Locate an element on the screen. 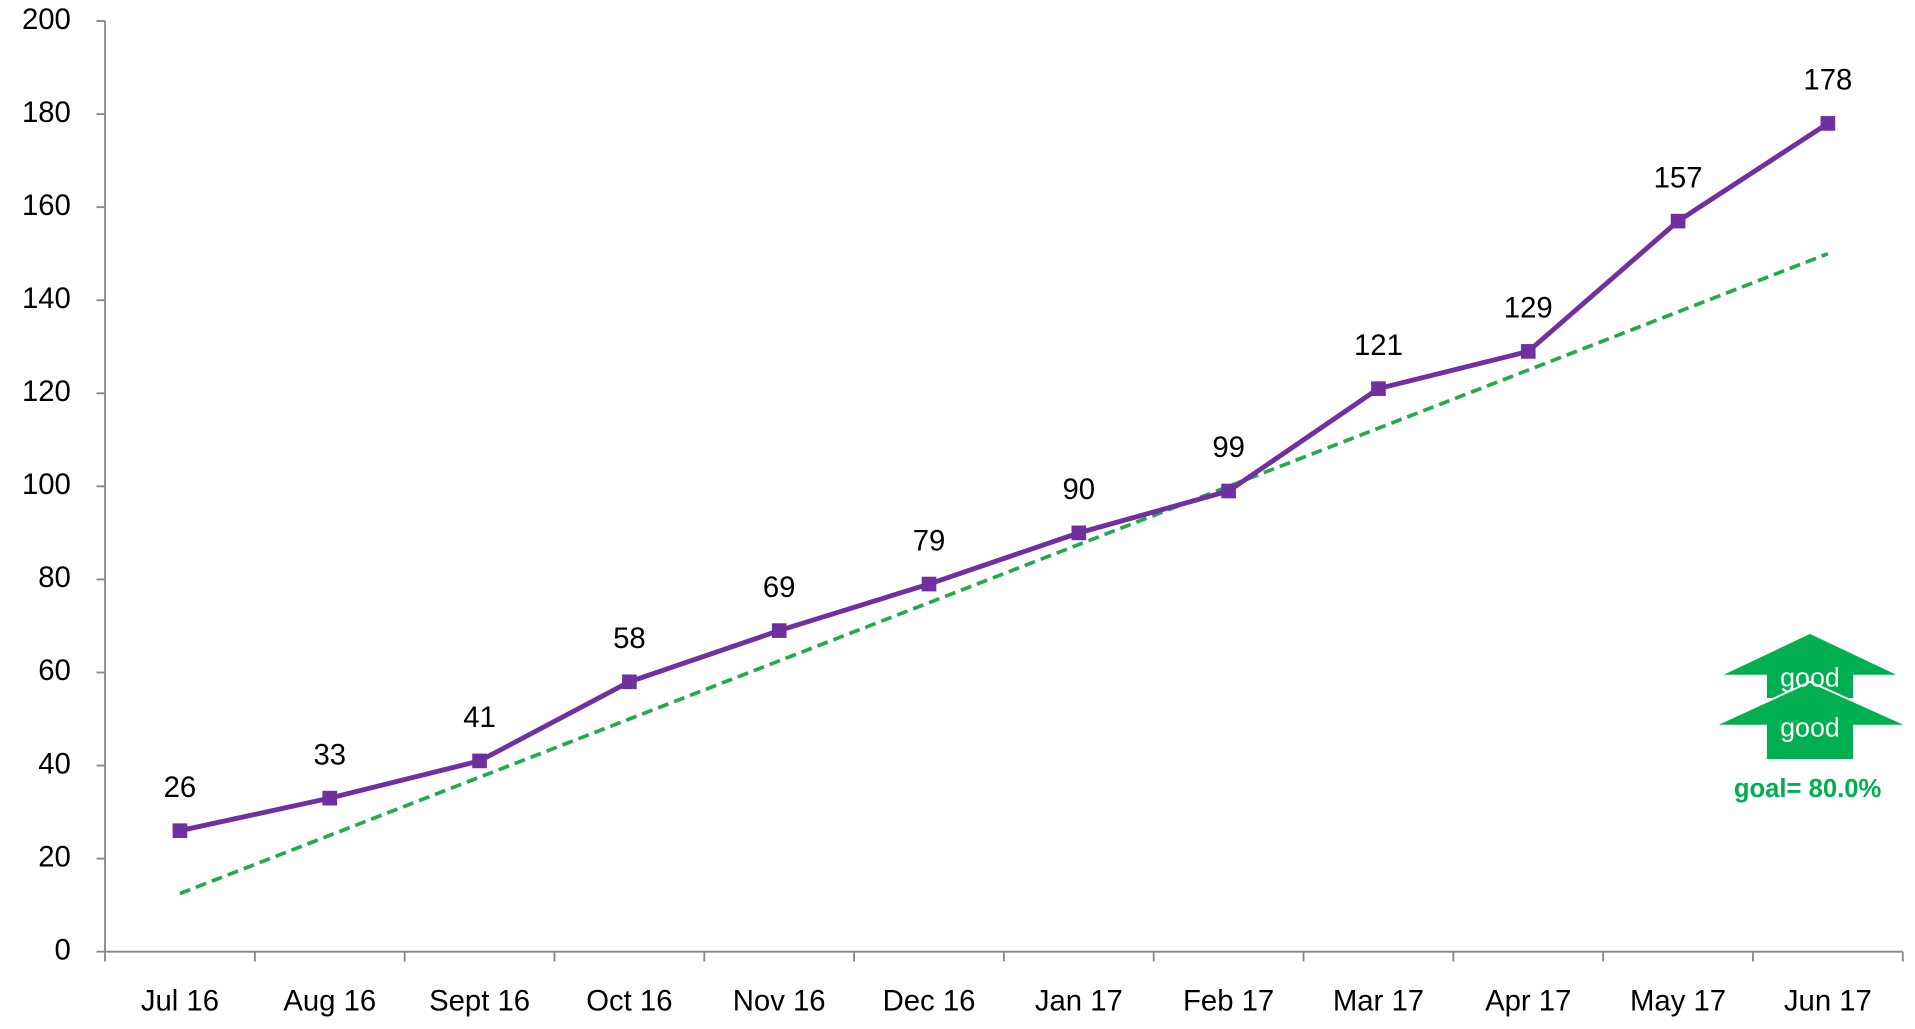 This screenshot has width=1915, height=1029. data-label: 41 is located at coordinates (479, 717).